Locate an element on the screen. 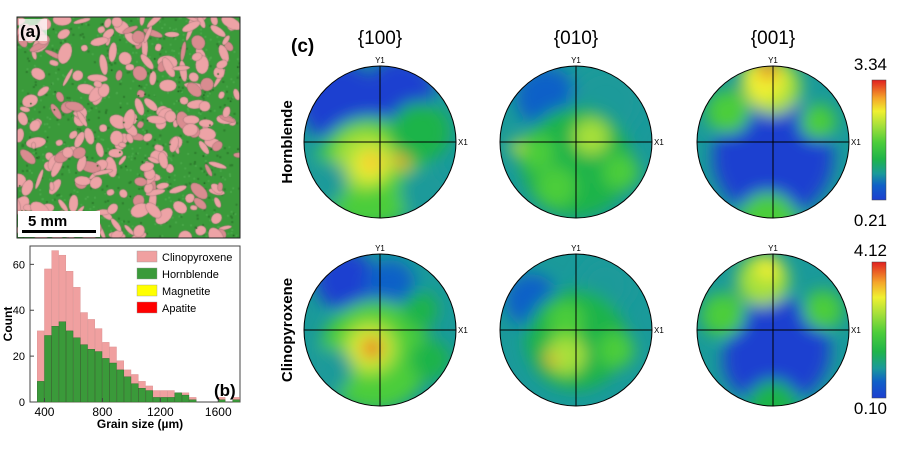  x-tick-label: 1200 is located at coordinates (160, 412).